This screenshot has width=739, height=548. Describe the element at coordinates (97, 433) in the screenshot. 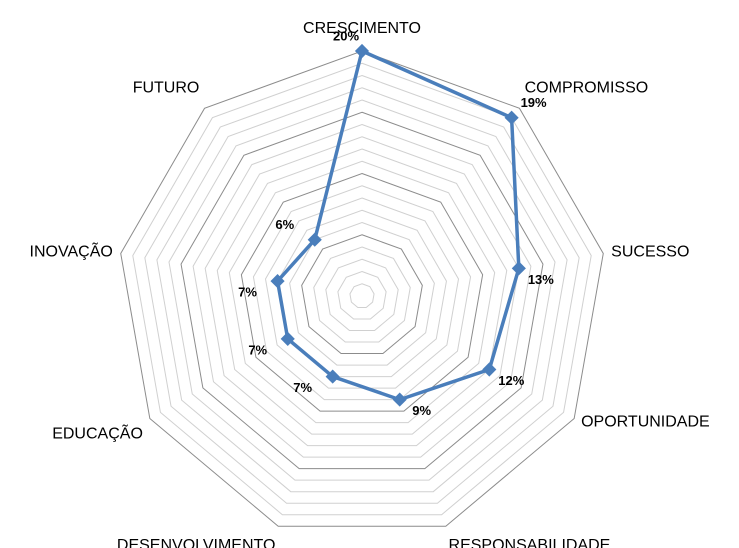

I see `category-label: EDUCAÇÃO` at that location.